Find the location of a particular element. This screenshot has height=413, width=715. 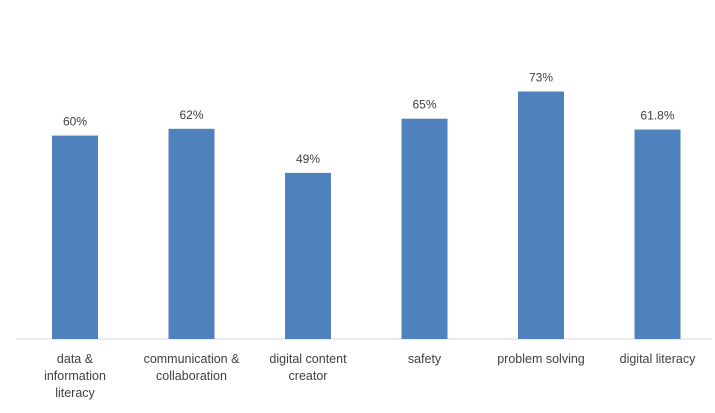

category-label-1: data & information literacy is located at coordinates (75, 376).